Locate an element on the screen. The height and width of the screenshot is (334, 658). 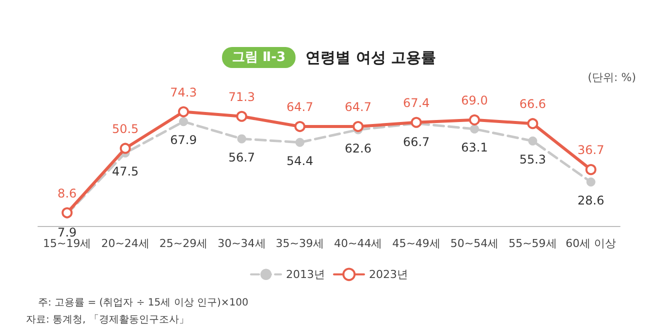
data-label: 54.4 is located at coordinates (300, 161).